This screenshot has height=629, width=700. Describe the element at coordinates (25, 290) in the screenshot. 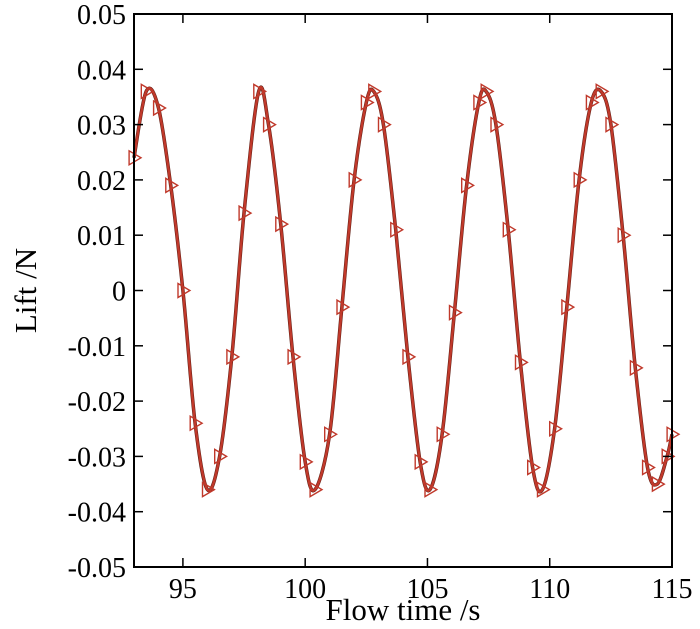

I see `y-axis-label: Lift /N` at that location.